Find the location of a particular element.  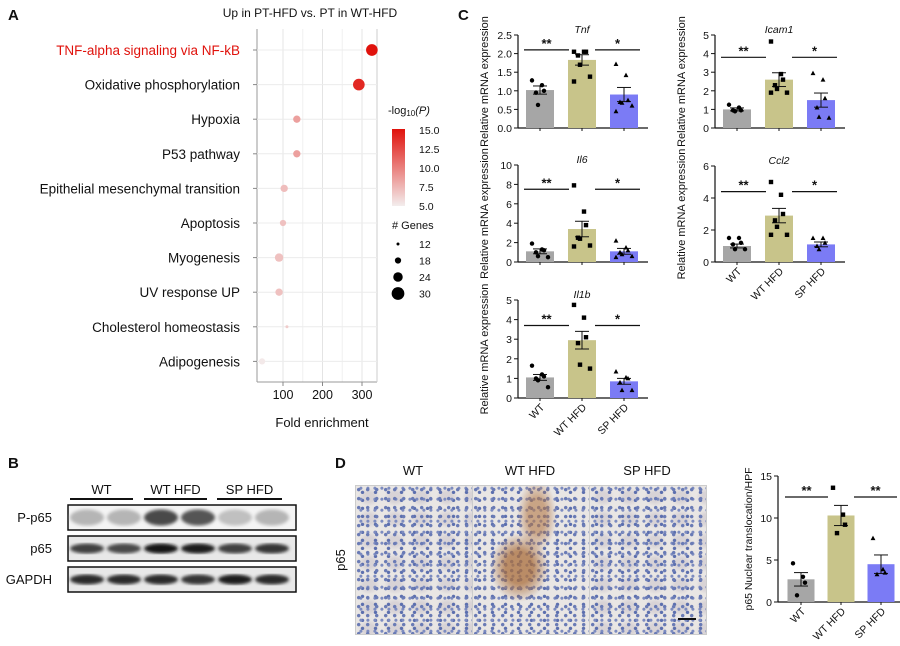

x-axis-label: Fold enrichment is located at coordinates (322, 422).